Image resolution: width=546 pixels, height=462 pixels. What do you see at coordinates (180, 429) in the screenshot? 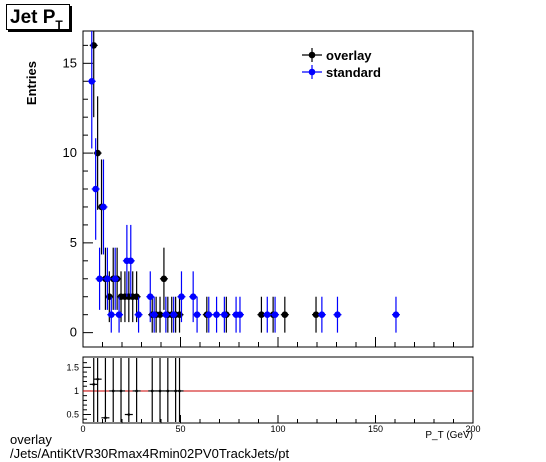
I see `ratio-x-tick-label: 50` at bounding box center [180, 429].